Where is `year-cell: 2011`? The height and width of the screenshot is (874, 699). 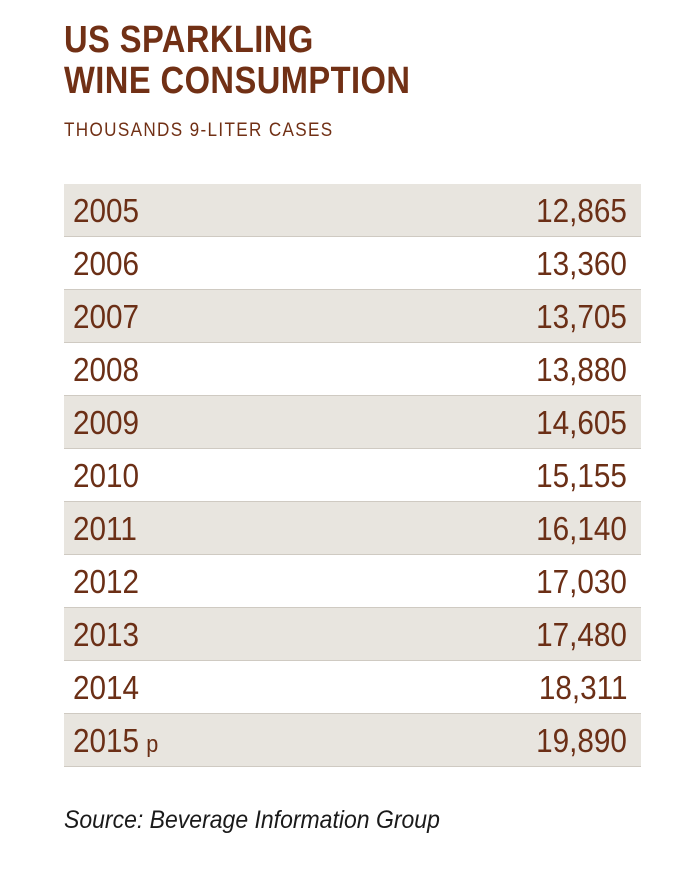 year-cell: 2011 is located at coordinates (105, 529).